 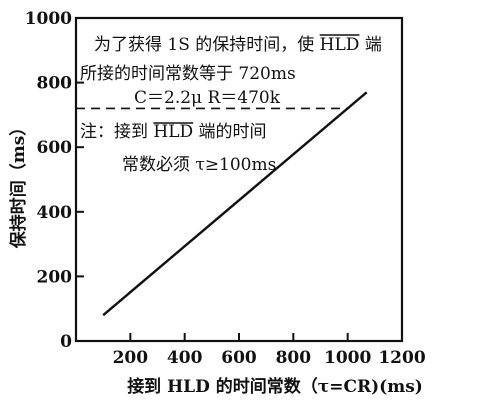 What do you see at coordinates (48, 19) in the screenshot?
I see `y-tick-label-1000: 1000` at bounding box center [48, 19].